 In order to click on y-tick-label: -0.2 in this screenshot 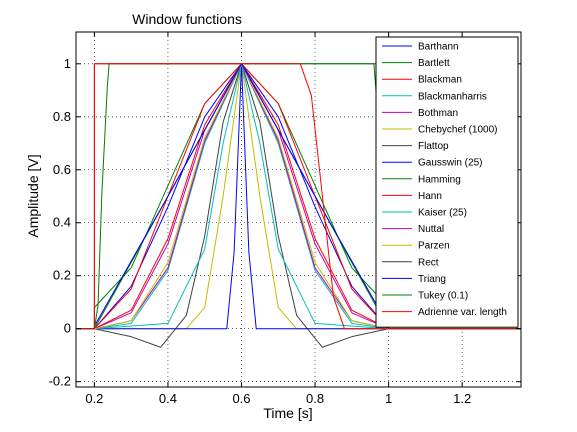, I will do `click(60, 381)`.